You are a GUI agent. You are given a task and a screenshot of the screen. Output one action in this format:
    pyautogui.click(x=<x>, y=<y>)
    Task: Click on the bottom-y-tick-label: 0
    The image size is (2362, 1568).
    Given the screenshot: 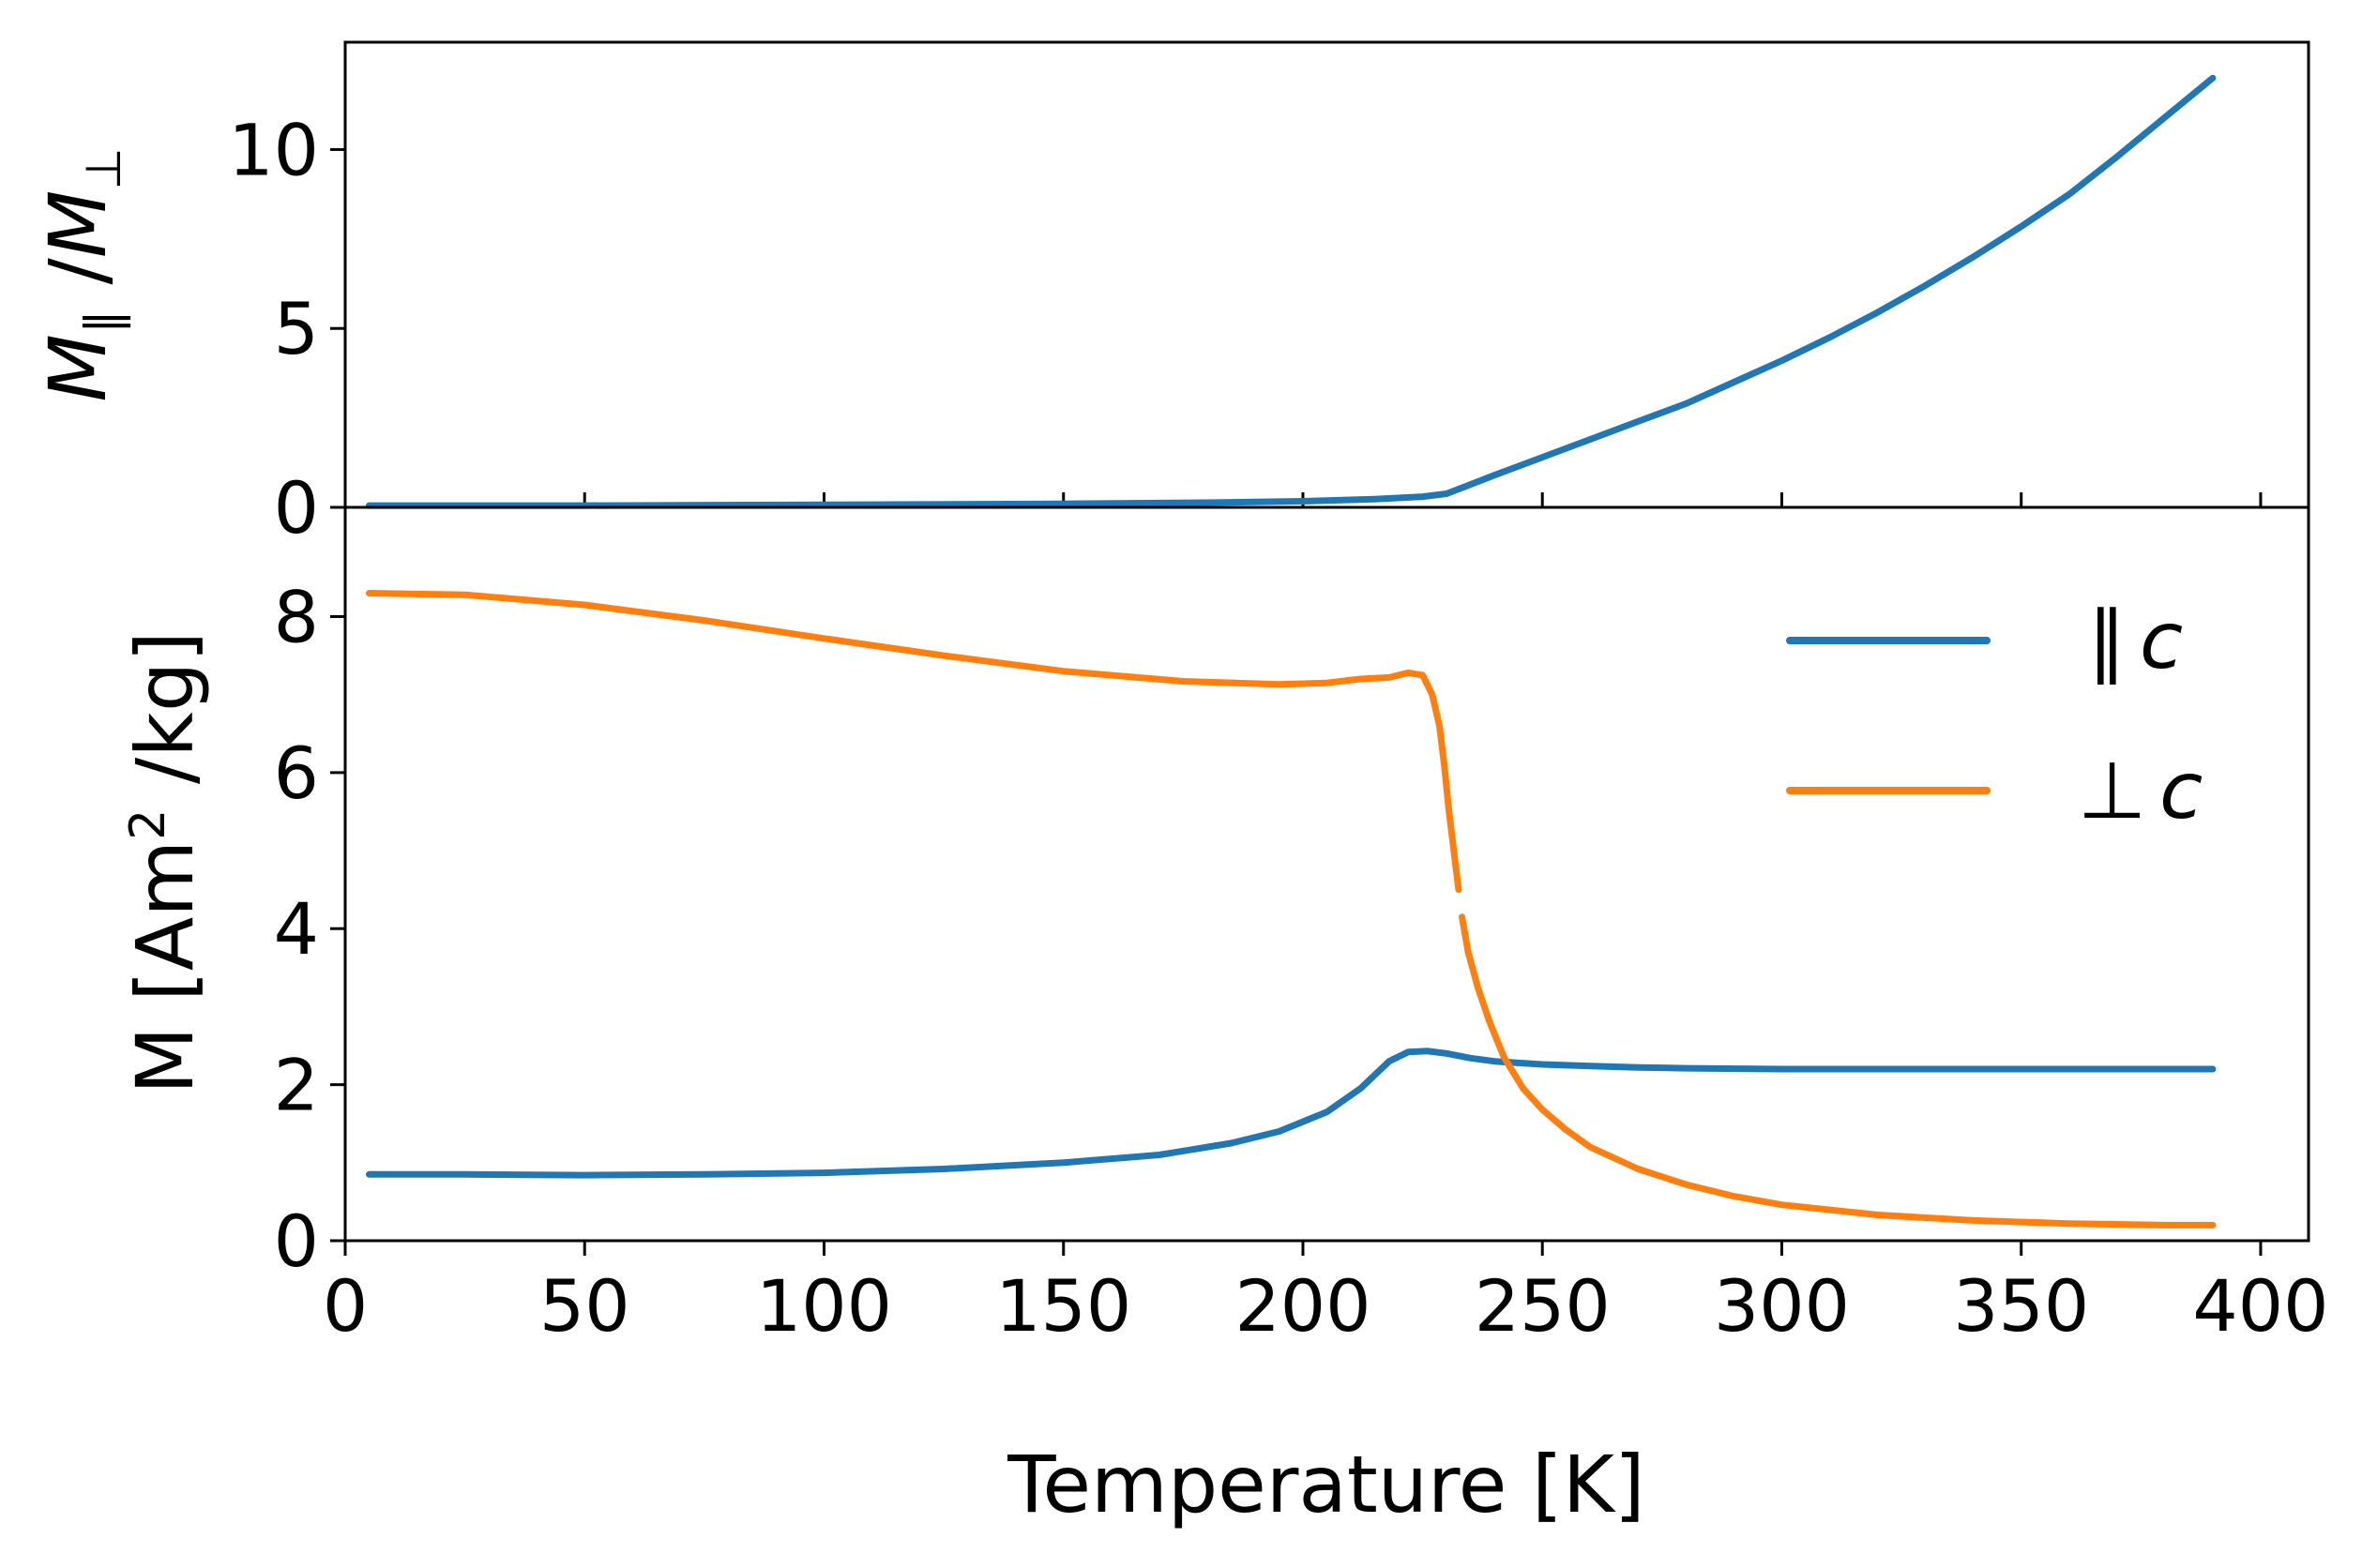 What is the action you would take?
    pyautogui.click(x=296, y=1241)
    